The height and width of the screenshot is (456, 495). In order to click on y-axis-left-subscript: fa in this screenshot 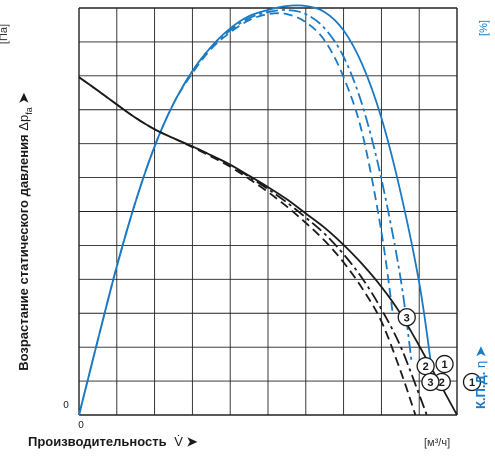, I will do `click(28, 111)`.